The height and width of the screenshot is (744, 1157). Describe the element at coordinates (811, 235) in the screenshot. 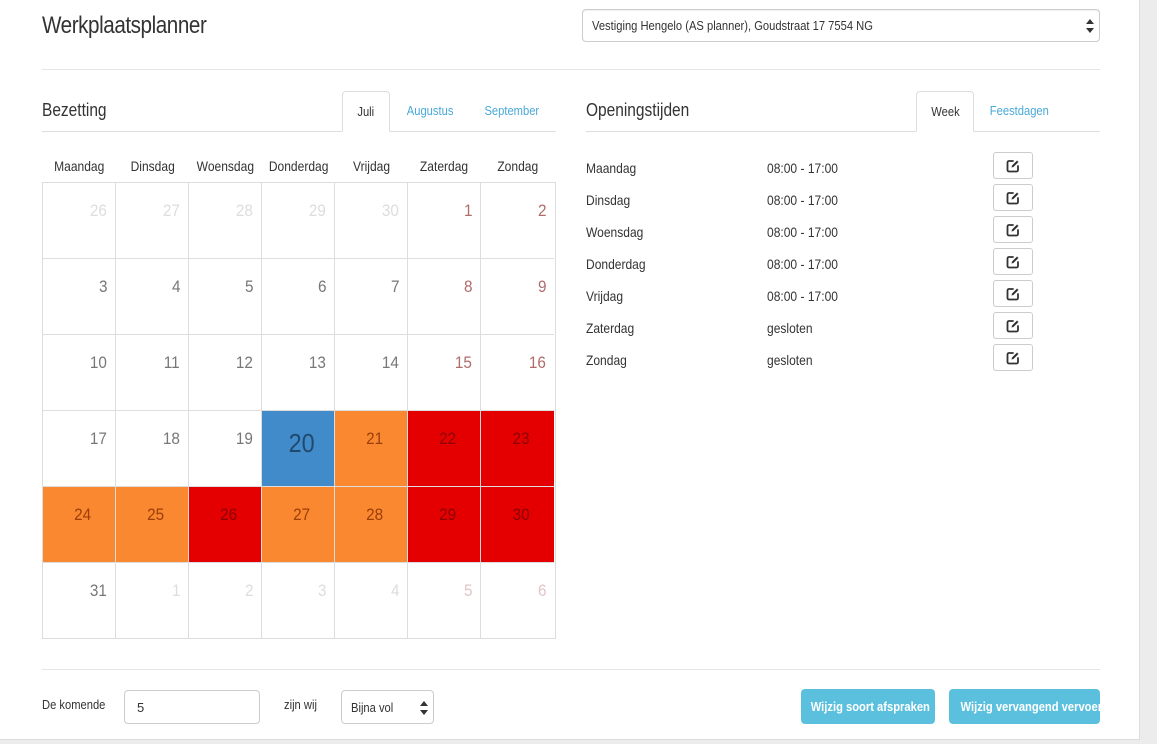

I see `opening-hours-row: Woensdag 08:00 - 17:00` at that location.